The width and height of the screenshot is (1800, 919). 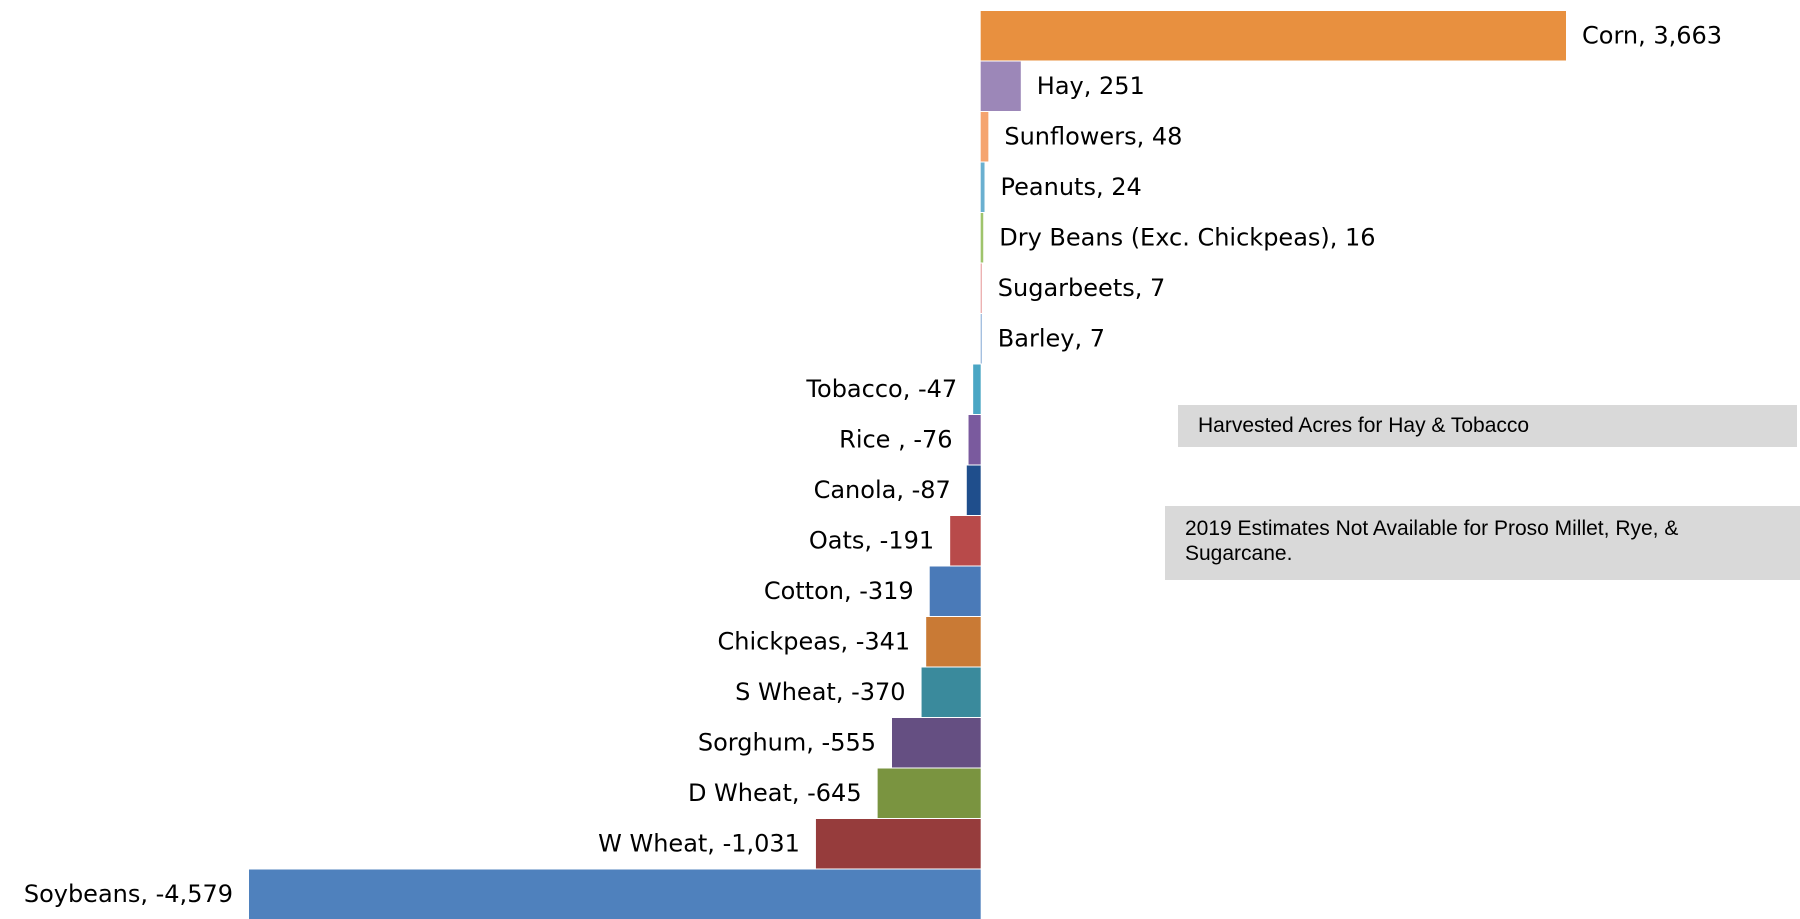 What do you see at coordinates (1652, 35) in the screenshot?
I see `data-label: Corn, 3,663` at bounding box center [1652, 35].